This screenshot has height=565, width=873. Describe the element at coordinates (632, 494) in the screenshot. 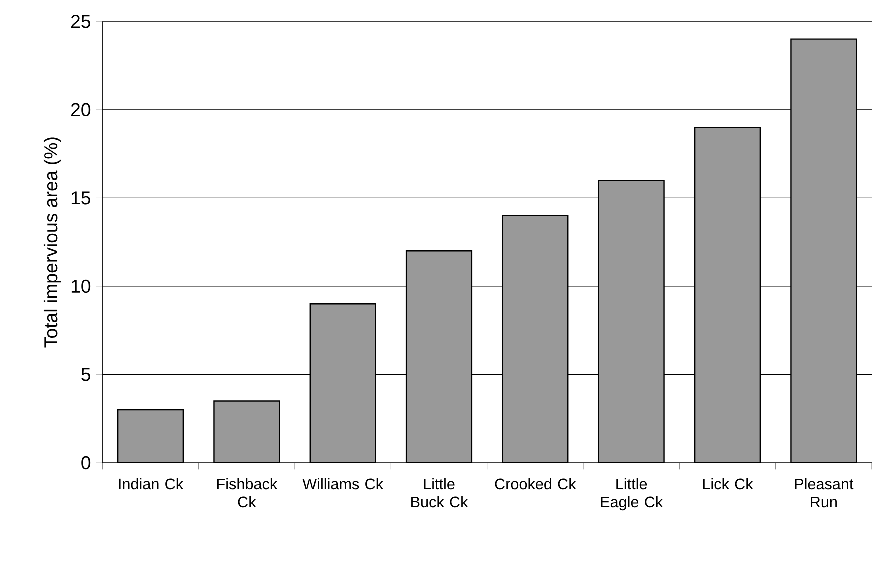

I see `x-tick-label: Little Eagle Ck` at that location.